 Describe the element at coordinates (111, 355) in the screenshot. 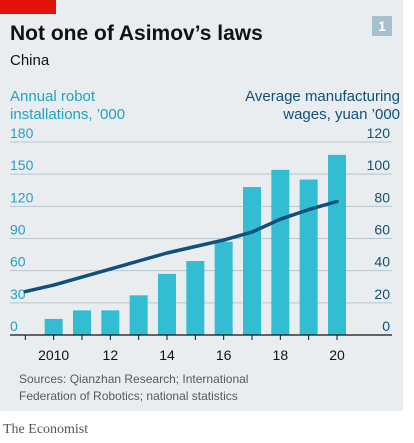

I see `x-axis-tick-label: 12` at that location.